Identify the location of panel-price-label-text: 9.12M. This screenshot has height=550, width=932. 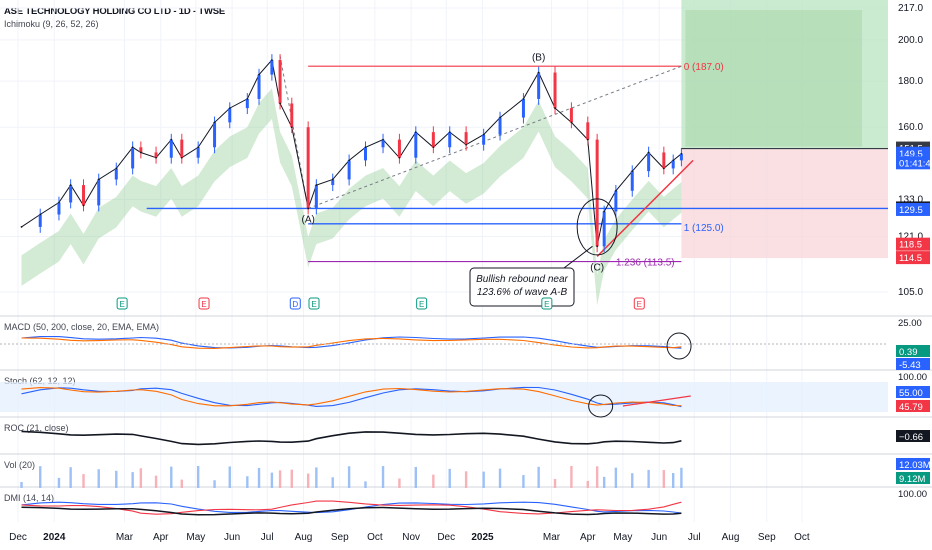
(912, 479).